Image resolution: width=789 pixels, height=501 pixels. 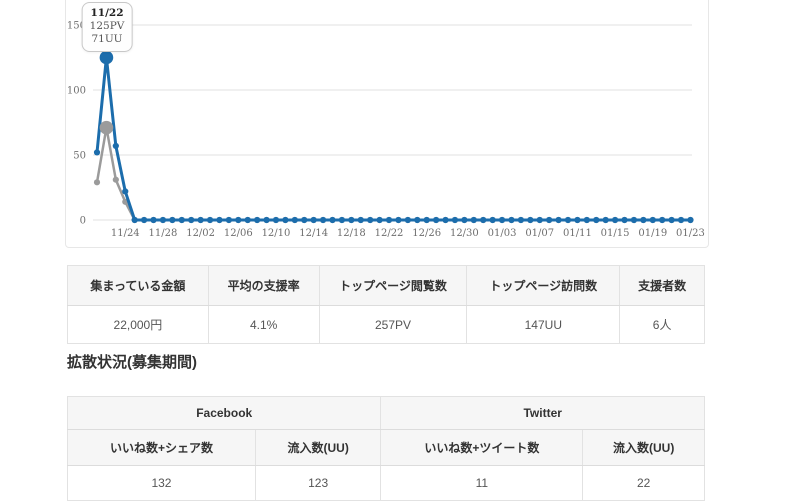 I want to click on x-axis-tick-label: 12/02, so click(x=200, y=233).